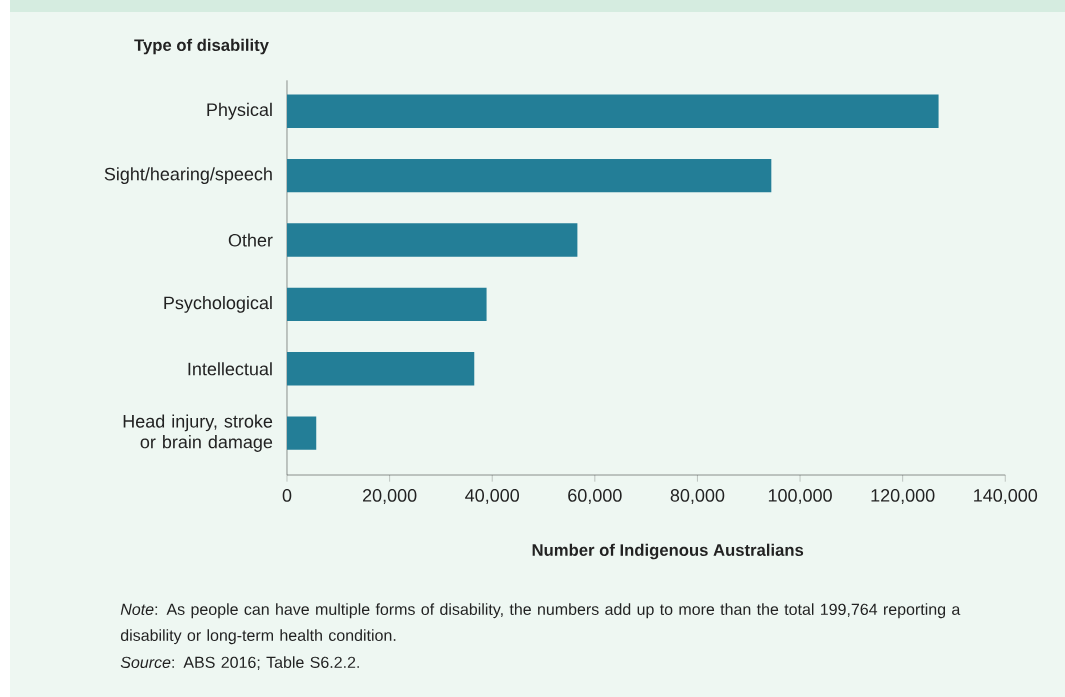 This screenshot has height=697, width=1065. What do you see at coordinates (287, 495) in the screenshot?
I see `x-tick-label: 0` at bounding box center [287, 495].